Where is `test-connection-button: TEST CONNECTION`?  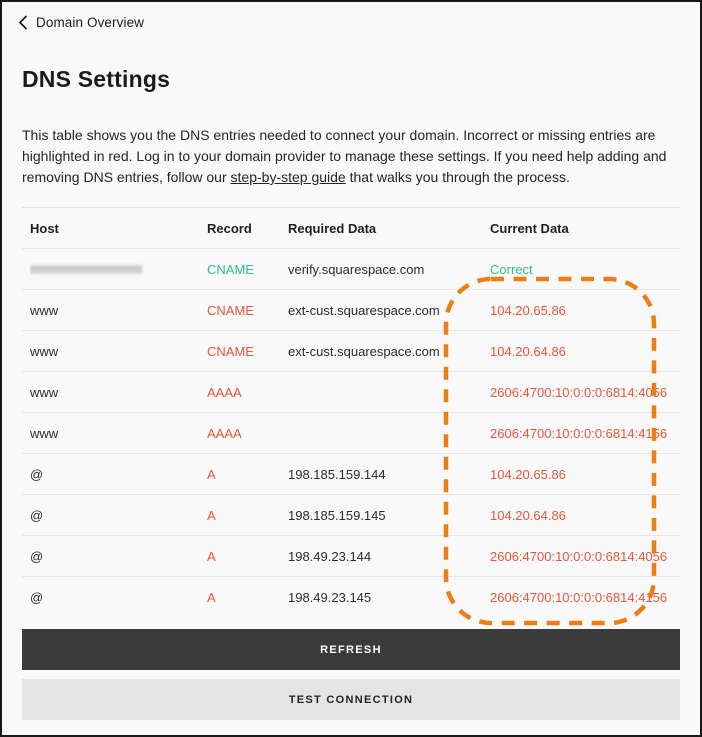
test-connection-button: TEST CONNECTION is located at coordinates (351, 699).